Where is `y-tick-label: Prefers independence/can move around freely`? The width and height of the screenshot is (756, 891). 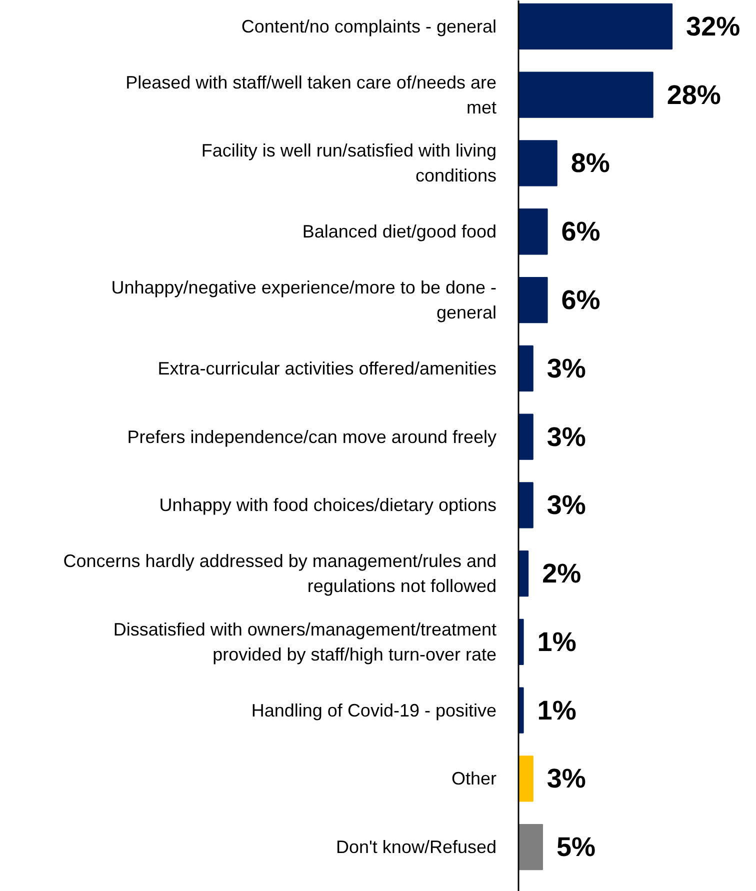
y-tick-label: Prefers independence/can move around freely is located at coordinates (312, 436).